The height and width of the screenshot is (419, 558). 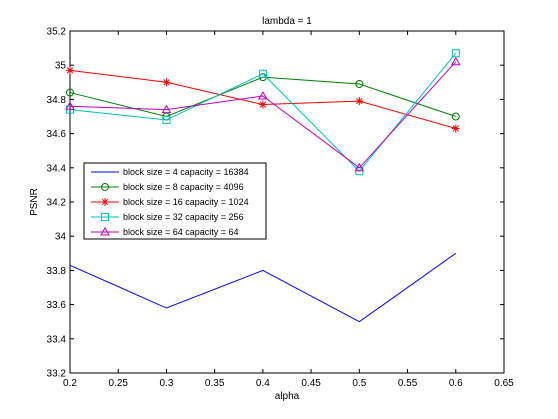 I want to click on legend-entry: block size = 4 capacity = 16384, so click(x=170, y=172).